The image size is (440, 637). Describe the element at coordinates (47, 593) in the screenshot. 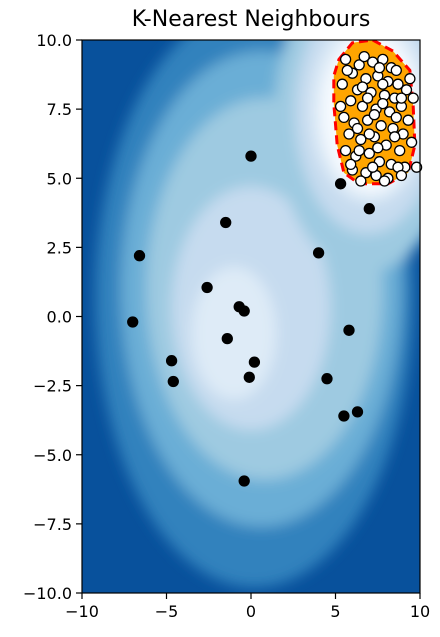

I see `y-tick-label: −10.0` at that location.